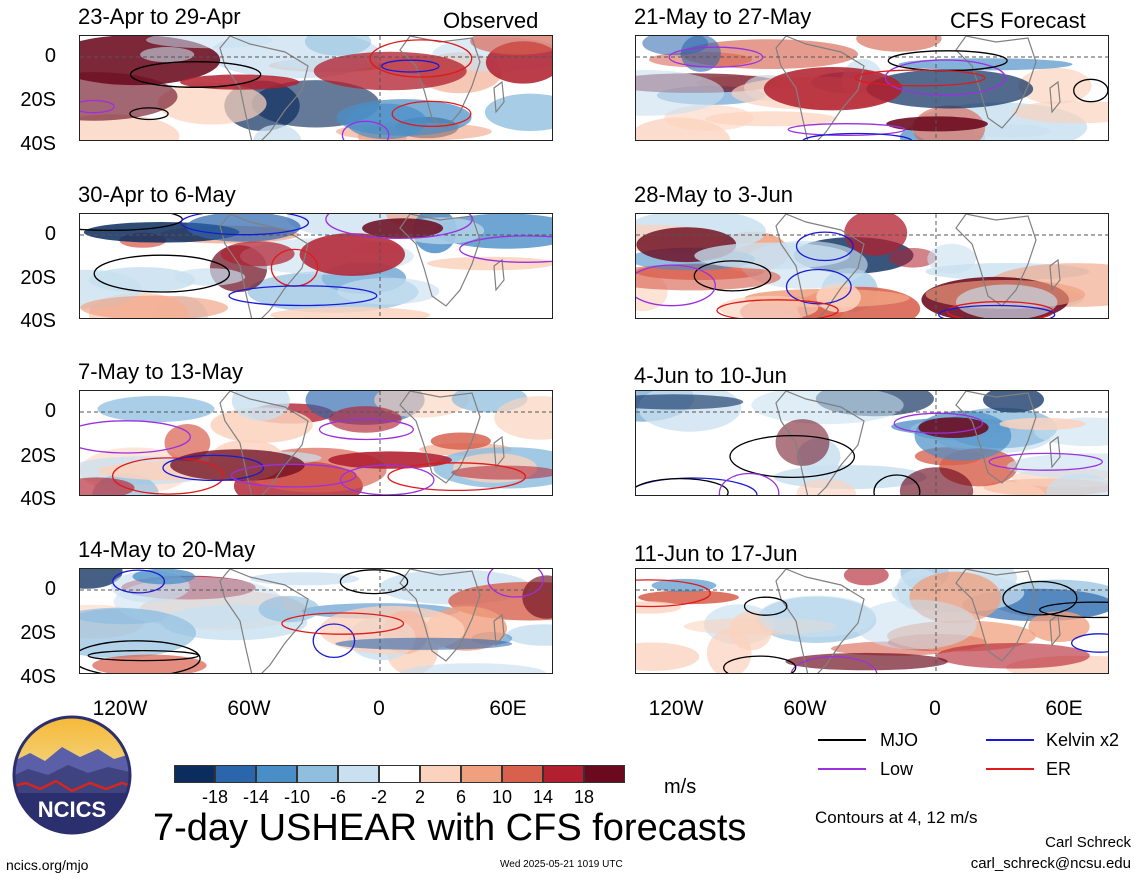 The image size is (1135, 878). Describe the element at coordinates (38, 456) in the screenshot. I see `y-tick-20s-row3: 20S` at that location.